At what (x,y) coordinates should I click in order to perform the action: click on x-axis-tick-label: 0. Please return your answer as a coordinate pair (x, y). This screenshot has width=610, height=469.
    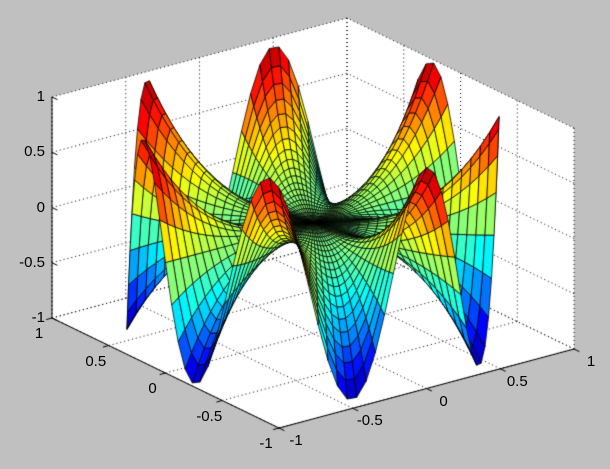
    Looking at the image, I should click on (443, 401).